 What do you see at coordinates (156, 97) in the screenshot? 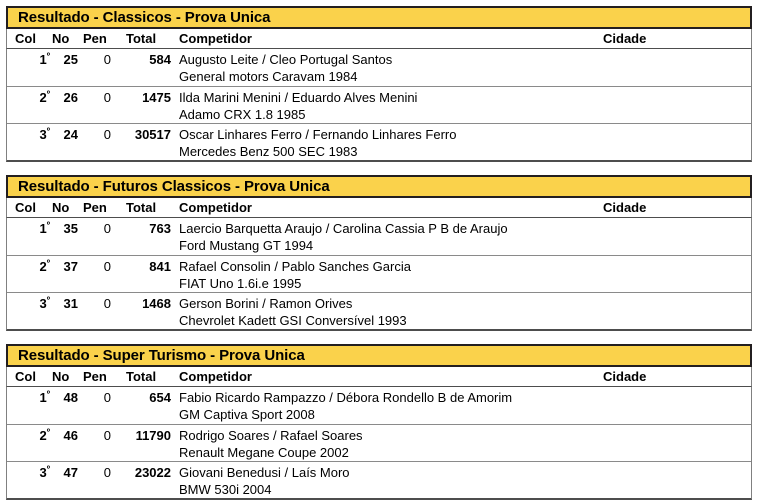
I see `row-total: 1475` at bounding box center [156, 97].